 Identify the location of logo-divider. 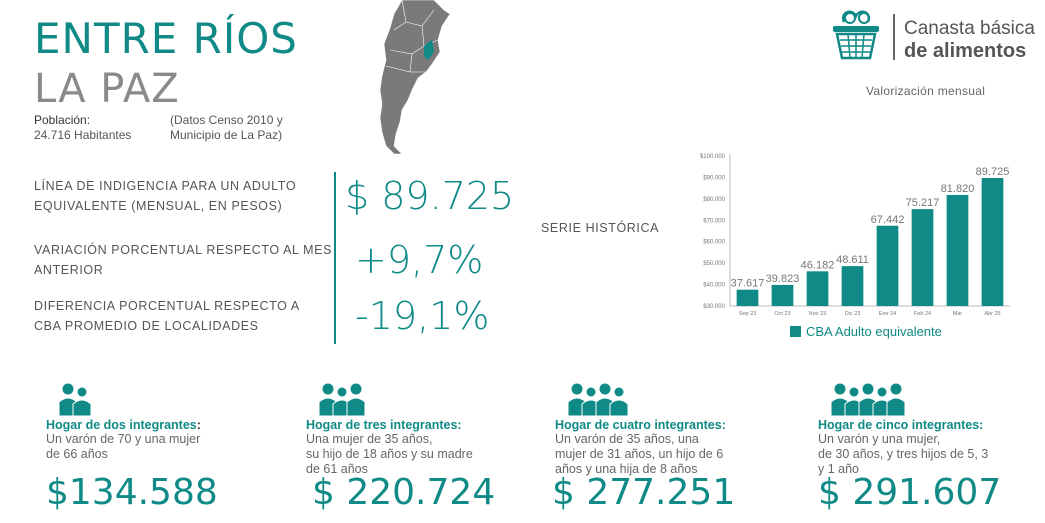
(894, 37).